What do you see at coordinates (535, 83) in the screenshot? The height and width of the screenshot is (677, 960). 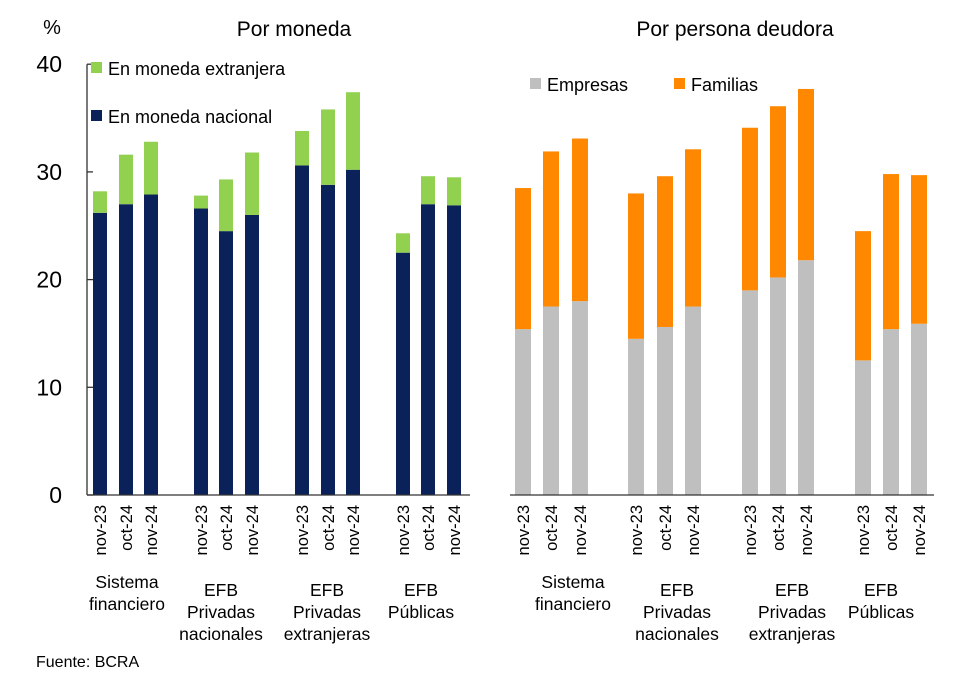 I see `legend-swatch-companies` at bounding box center [535, 83].